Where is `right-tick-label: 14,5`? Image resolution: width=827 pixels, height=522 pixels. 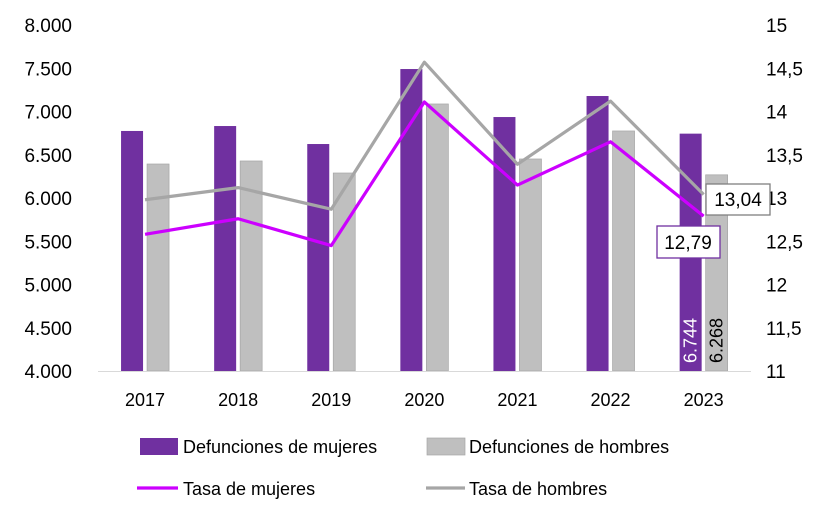
right-tick-label: 14,5 is located at coordinates (784, 69).